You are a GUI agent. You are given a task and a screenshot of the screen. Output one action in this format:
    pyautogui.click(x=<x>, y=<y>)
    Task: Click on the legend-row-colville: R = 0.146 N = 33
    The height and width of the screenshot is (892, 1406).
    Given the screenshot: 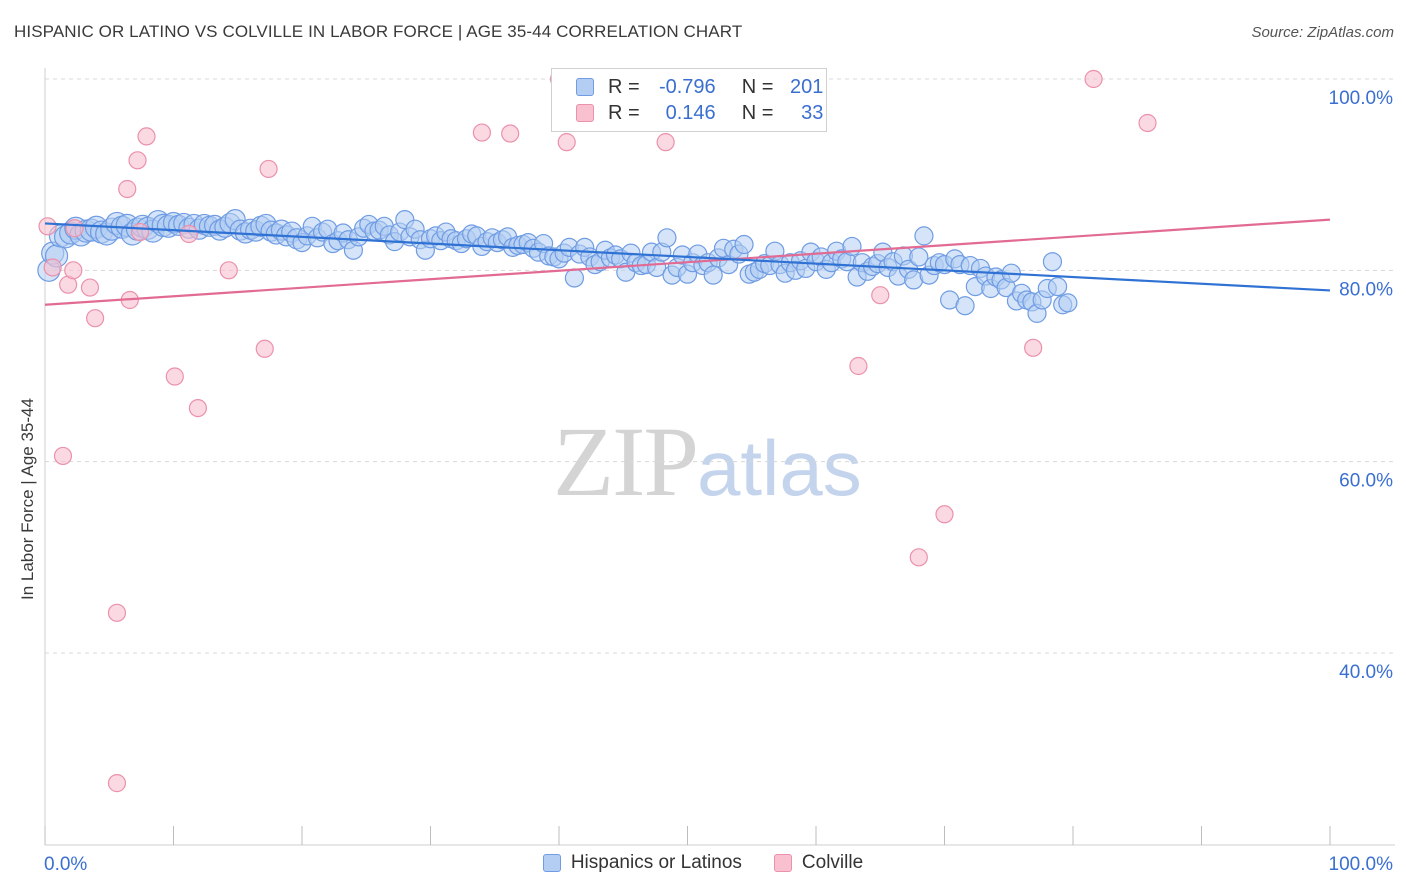 What is the action you would take?
    pyautogui.click(x=699, y=113)
    